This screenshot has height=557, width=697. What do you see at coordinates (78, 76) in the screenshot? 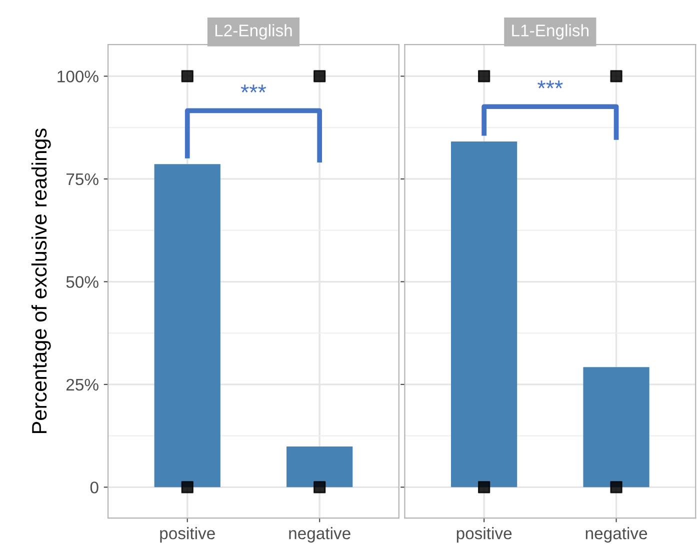
I see `y-tick-label: 100%` at bounding box center [78, 76].